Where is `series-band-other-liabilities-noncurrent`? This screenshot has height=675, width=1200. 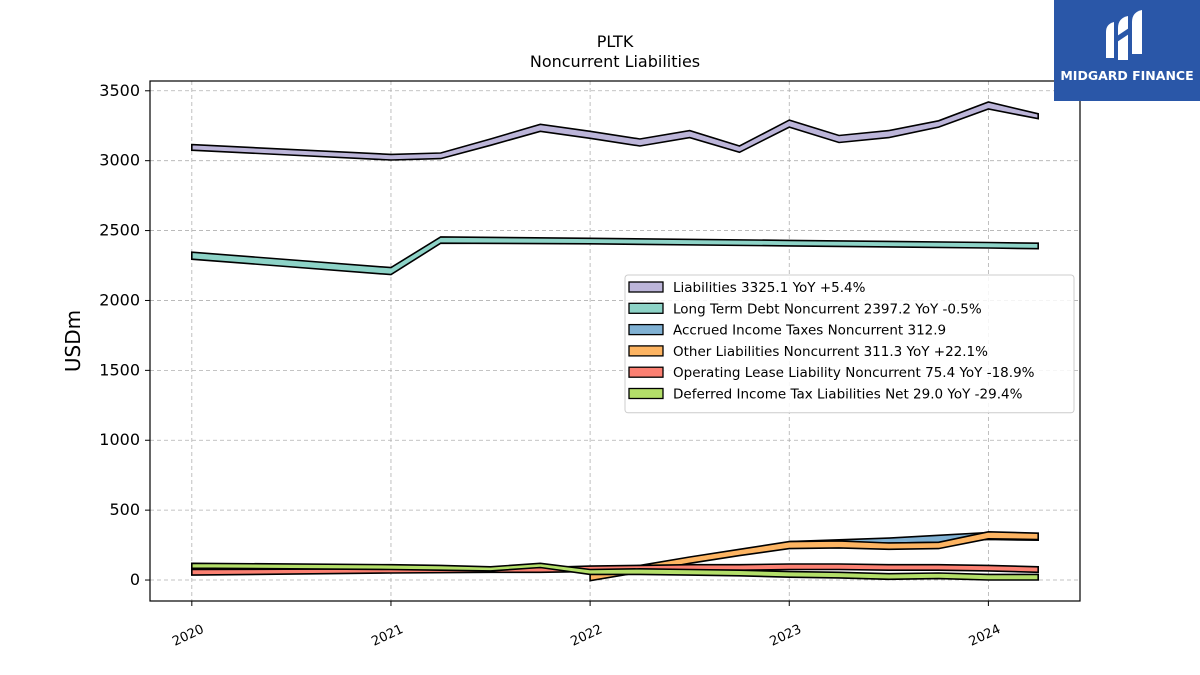 series-band-other-liabilities-noncurrent is located at coordinates (814, 556).